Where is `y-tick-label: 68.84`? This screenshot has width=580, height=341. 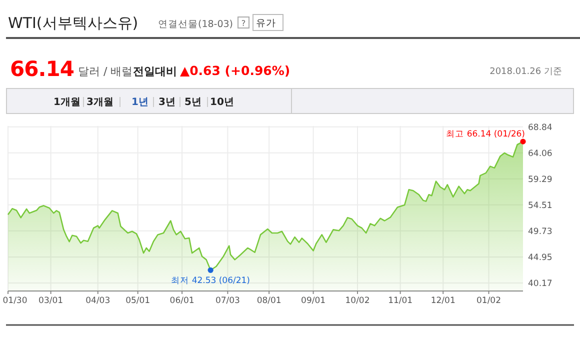 y-tick-label: 68.84 is located at coordinates (540, 127).